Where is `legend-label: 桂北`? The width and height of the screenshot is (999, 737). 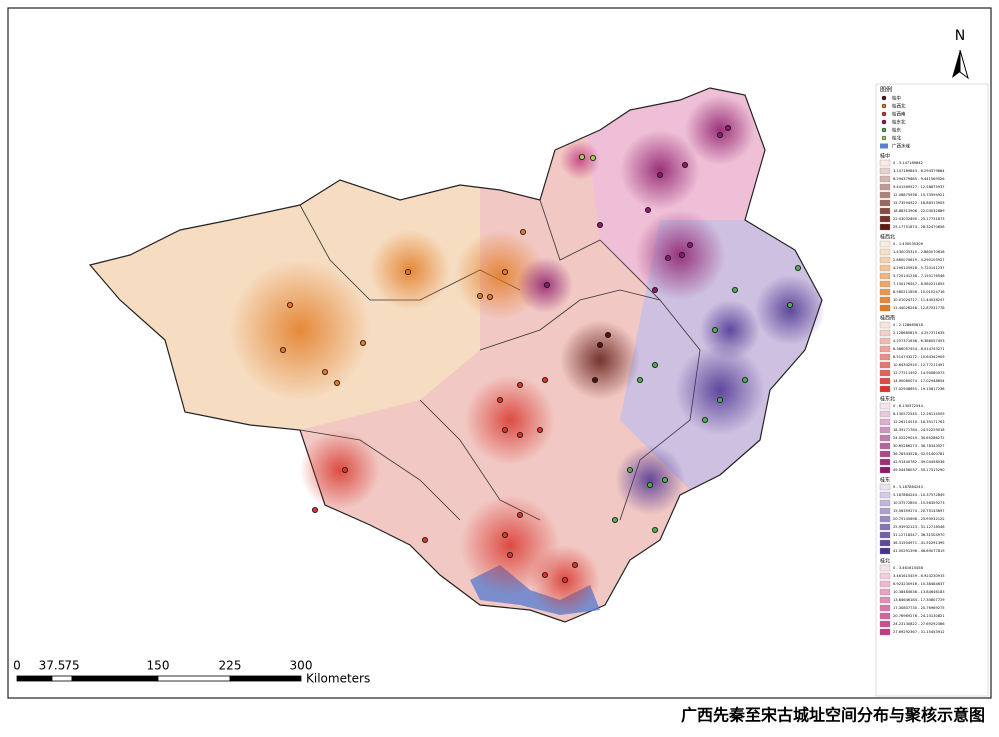 legend-label: 桂北 is located at coordinates (896, 138).